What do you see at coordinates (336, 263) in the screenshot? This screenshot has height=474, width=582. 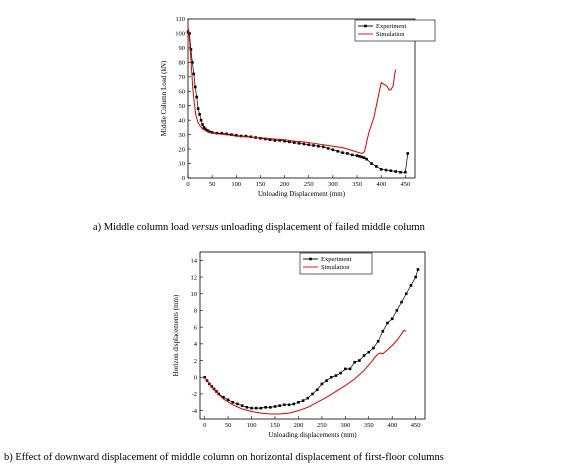 I see `legend-box` at bounding box center [336, 263].